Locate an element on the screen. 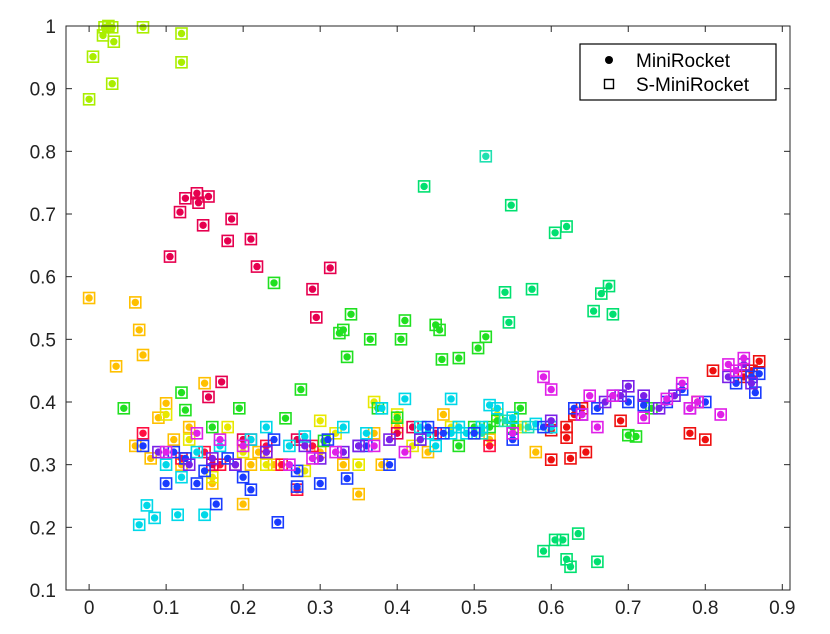  x-tick-label: 0 is located at coordinates (89, 608).